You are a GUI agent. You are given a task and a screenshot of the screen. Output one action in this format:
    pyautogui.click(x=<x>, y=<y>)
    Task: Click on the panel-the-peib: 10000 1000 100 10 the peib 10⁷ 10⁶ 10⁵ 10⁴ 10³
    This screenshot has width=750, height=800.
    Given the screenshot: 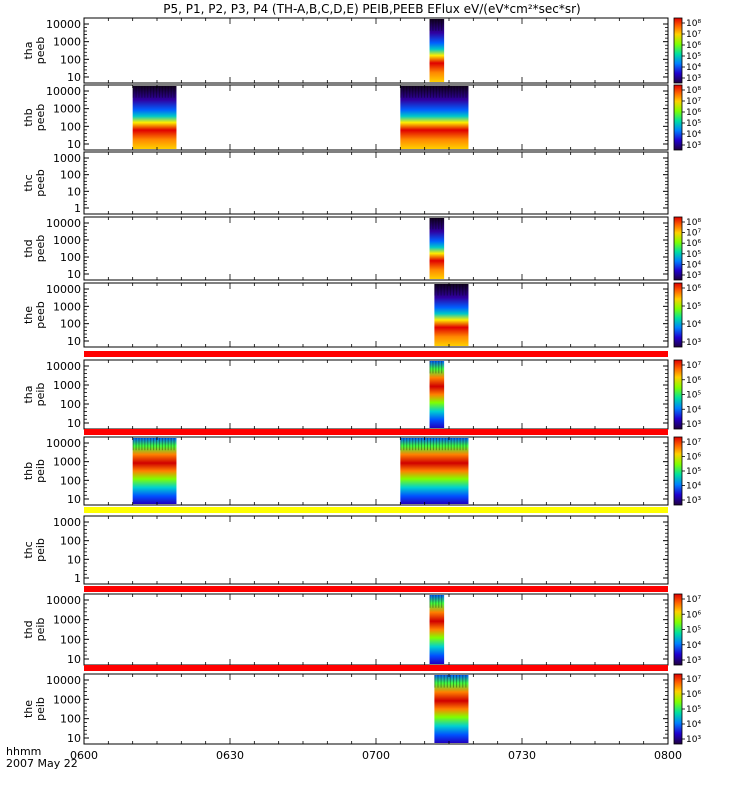 What is the action you would take?
    pyautogui.click(x=361, y=705)
    